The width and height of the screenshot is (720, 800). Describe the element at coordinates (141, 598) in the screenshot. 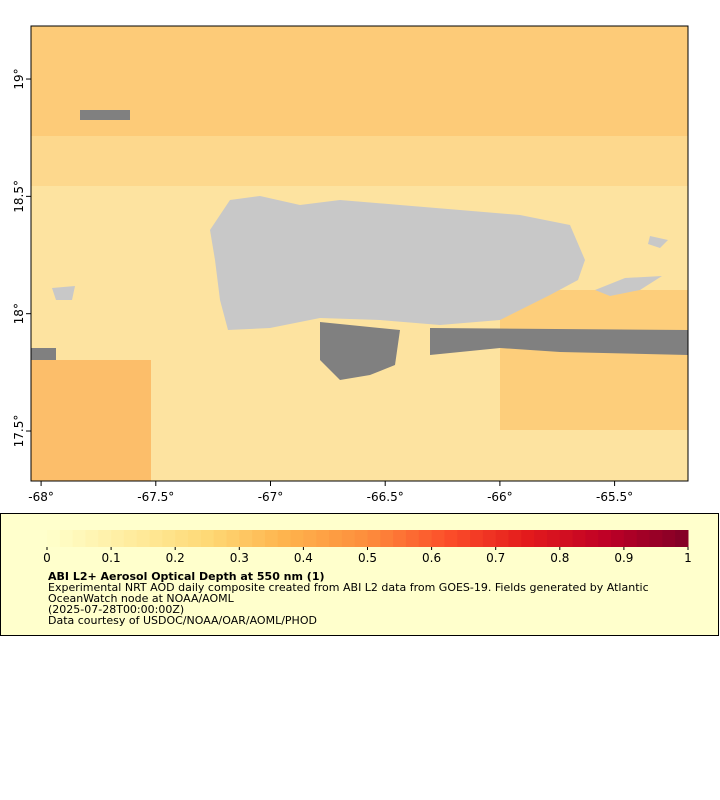

I see `description: OceanWatch node at NOAA/AOML` at that location.